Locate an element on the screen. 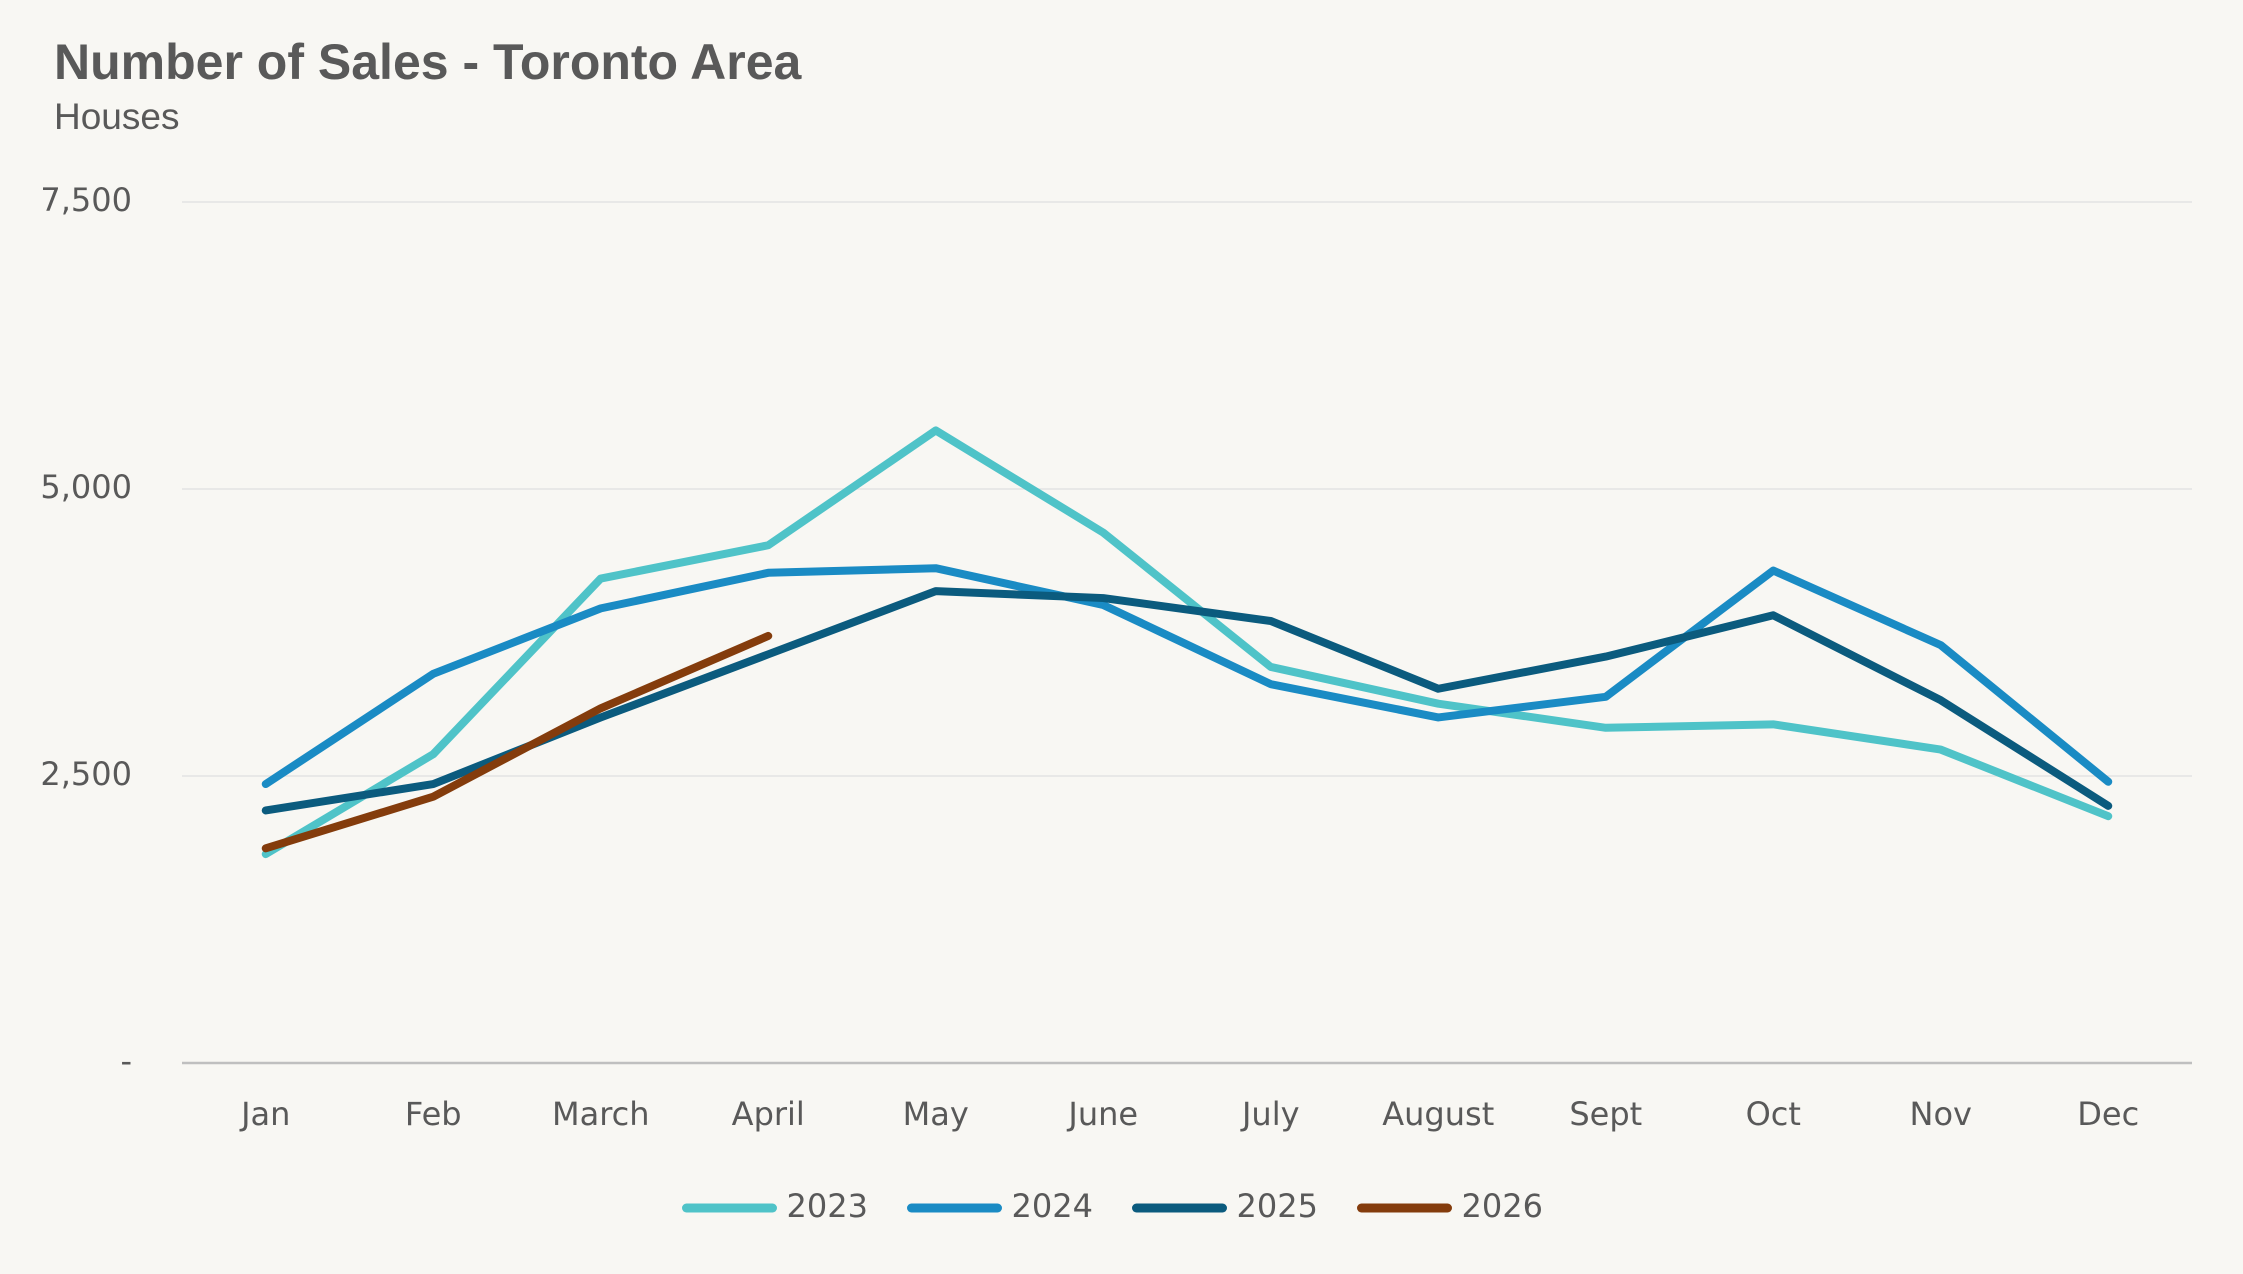 The image size is (2243, 1274). legend-label: 2025 is located at coordinates (1277, 1206).